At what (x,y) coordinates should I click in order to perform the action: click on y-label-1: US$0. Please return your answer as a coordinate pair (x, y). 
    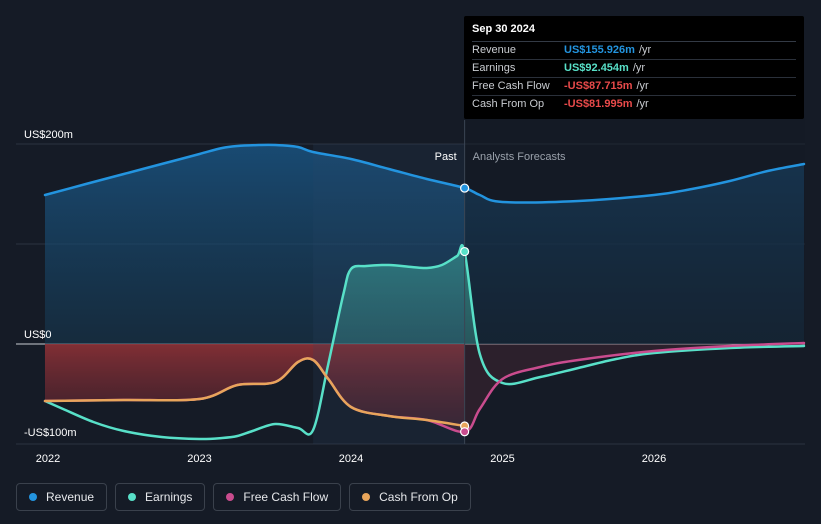
    Looking at the image, I should click on (38, 335).